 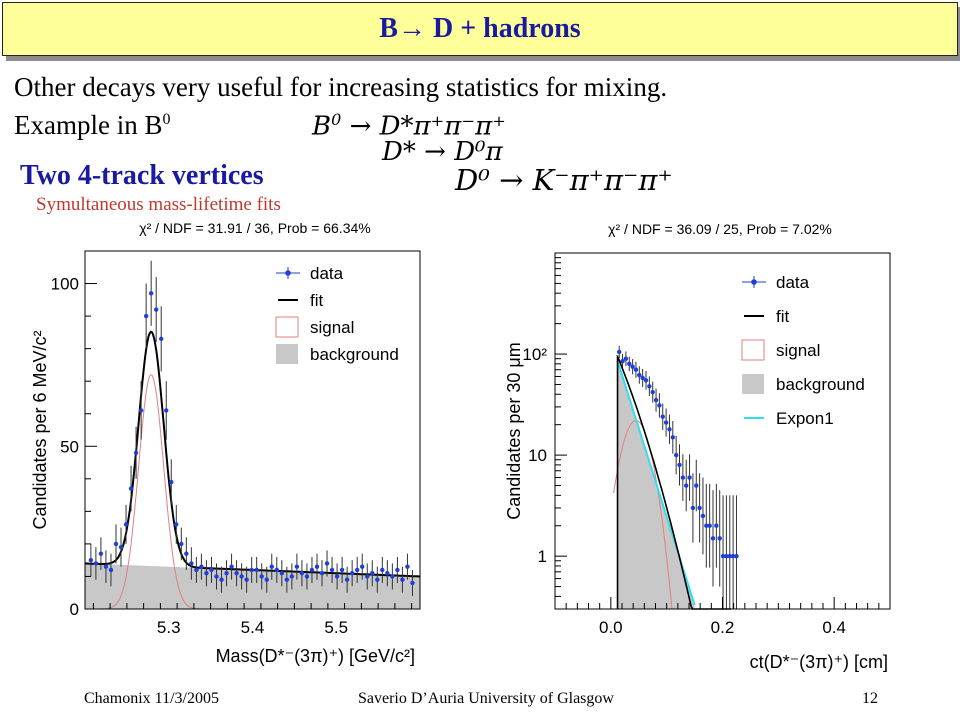 I want to click on eq3-arrow: →, so click(x=511, y=180).